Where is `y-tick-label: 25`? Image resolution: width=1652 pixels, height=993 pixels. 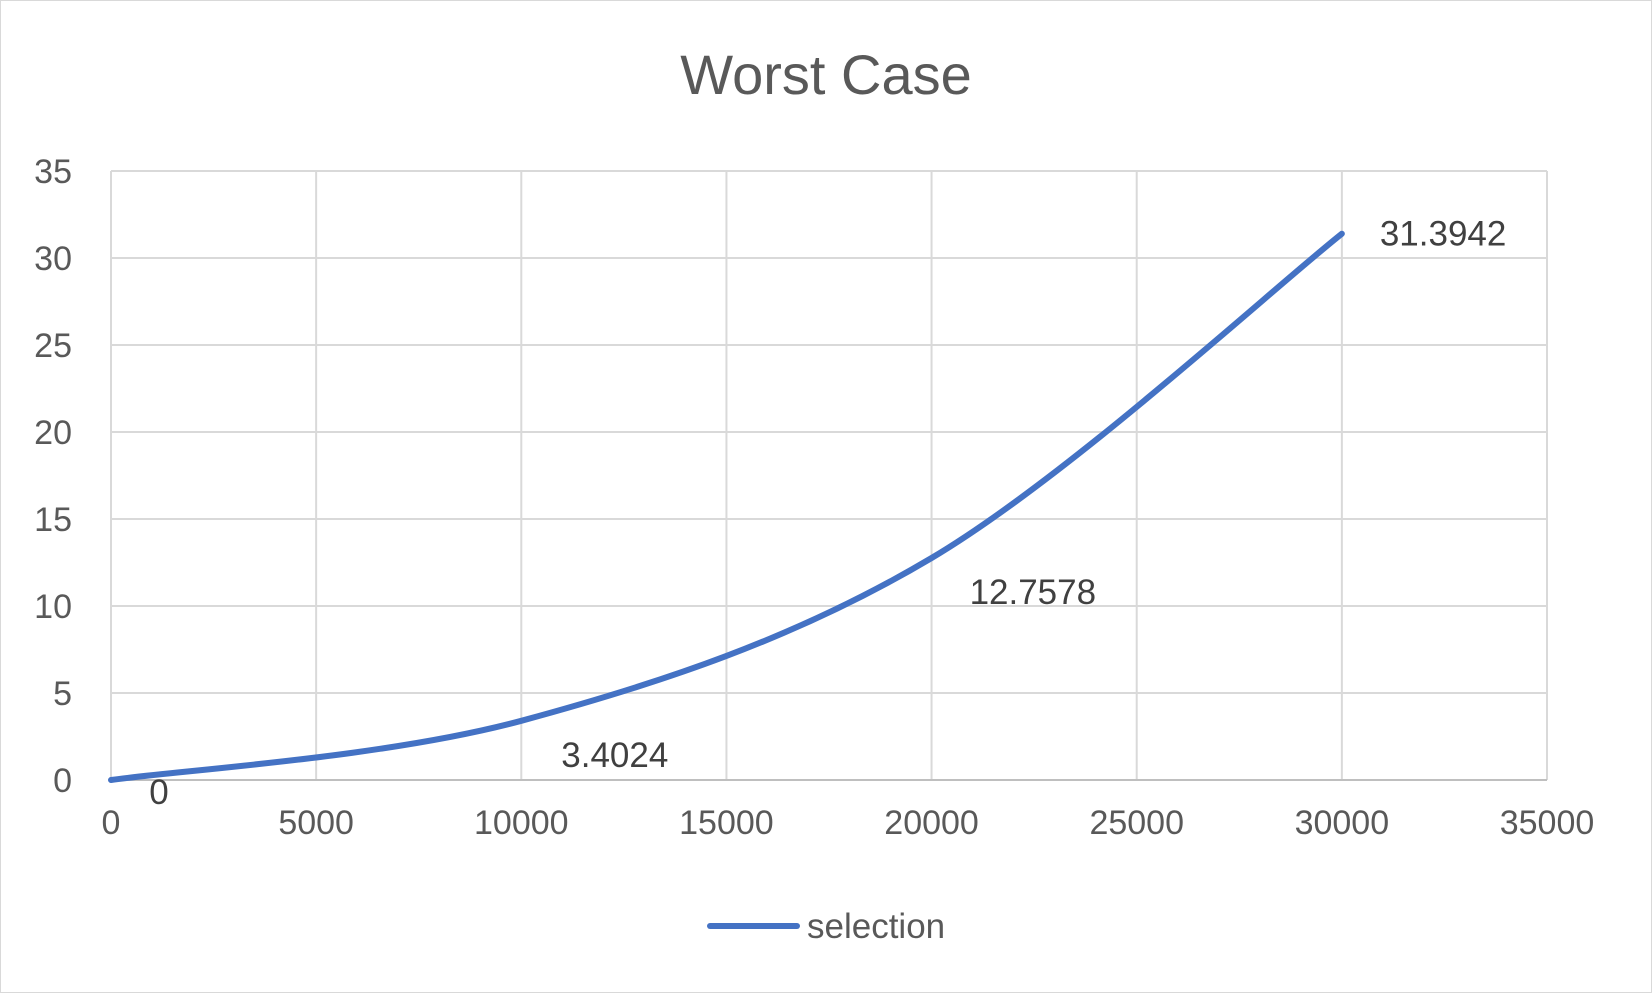
y-tick-label: 25 is located at coordinates (53, 346).